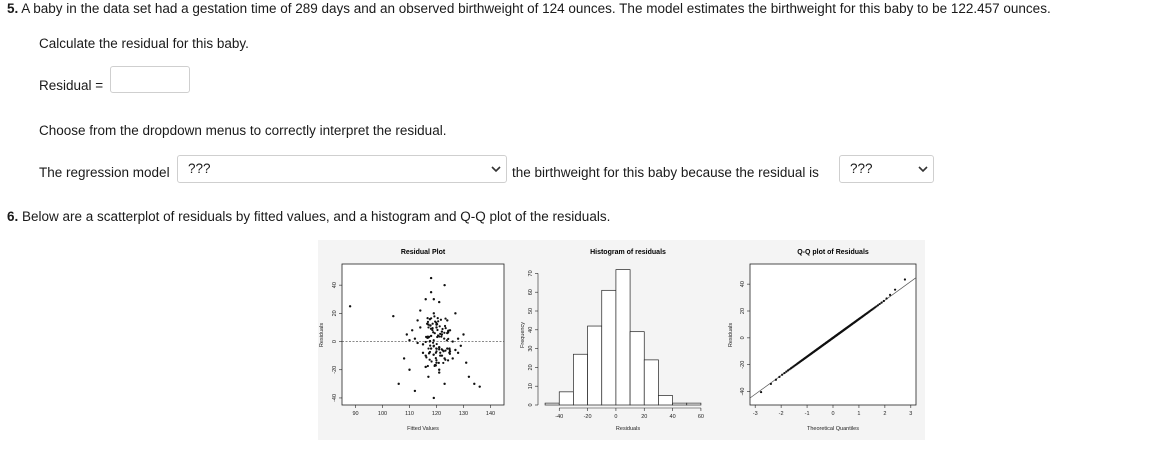 The image size is (1151, 453). What do you see at coordinates (531, 292) in the screenshot?
I see `histogram-y-tick-label: 60` at bounding box center [531, 292].